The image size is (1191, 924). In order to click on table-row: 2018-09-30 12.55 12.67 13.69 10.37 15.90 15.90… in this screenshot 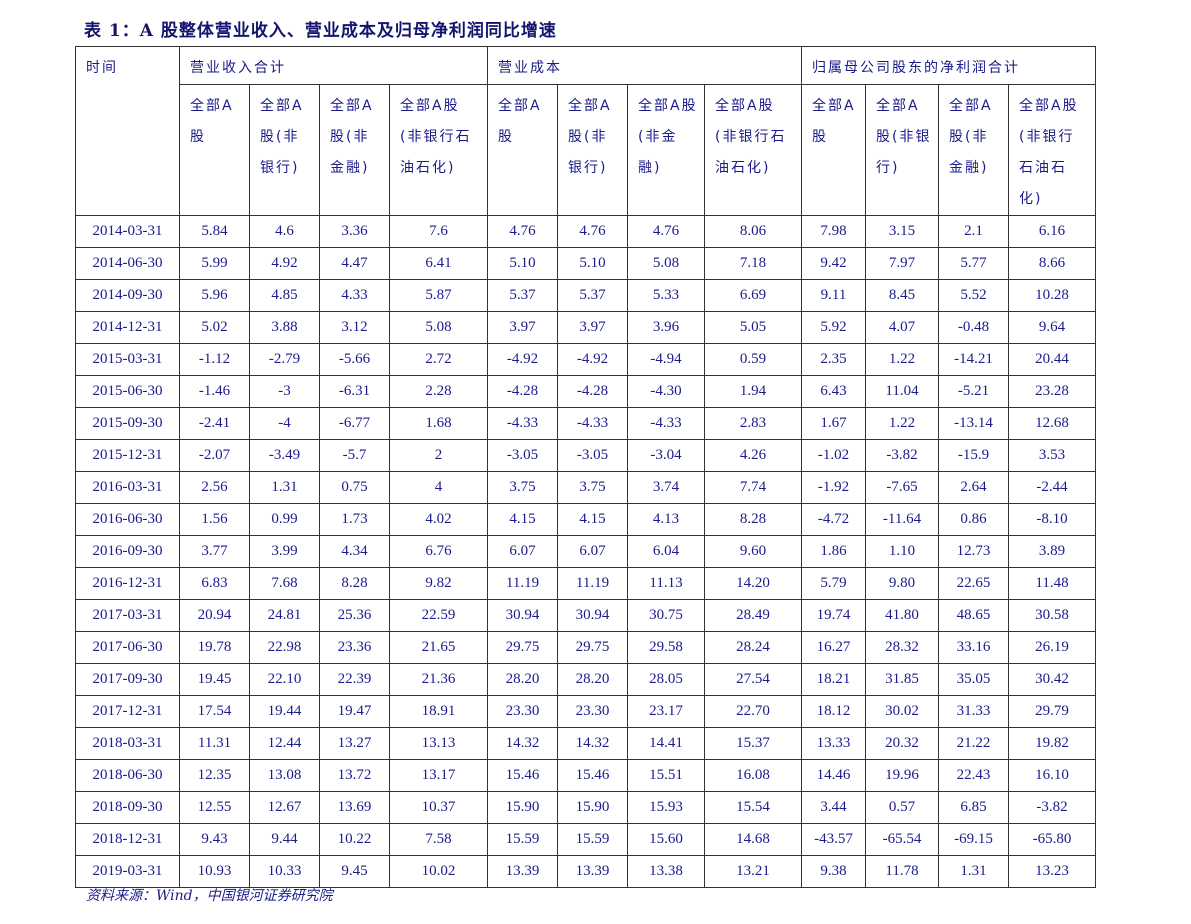, I will do `click(585, 807)`.